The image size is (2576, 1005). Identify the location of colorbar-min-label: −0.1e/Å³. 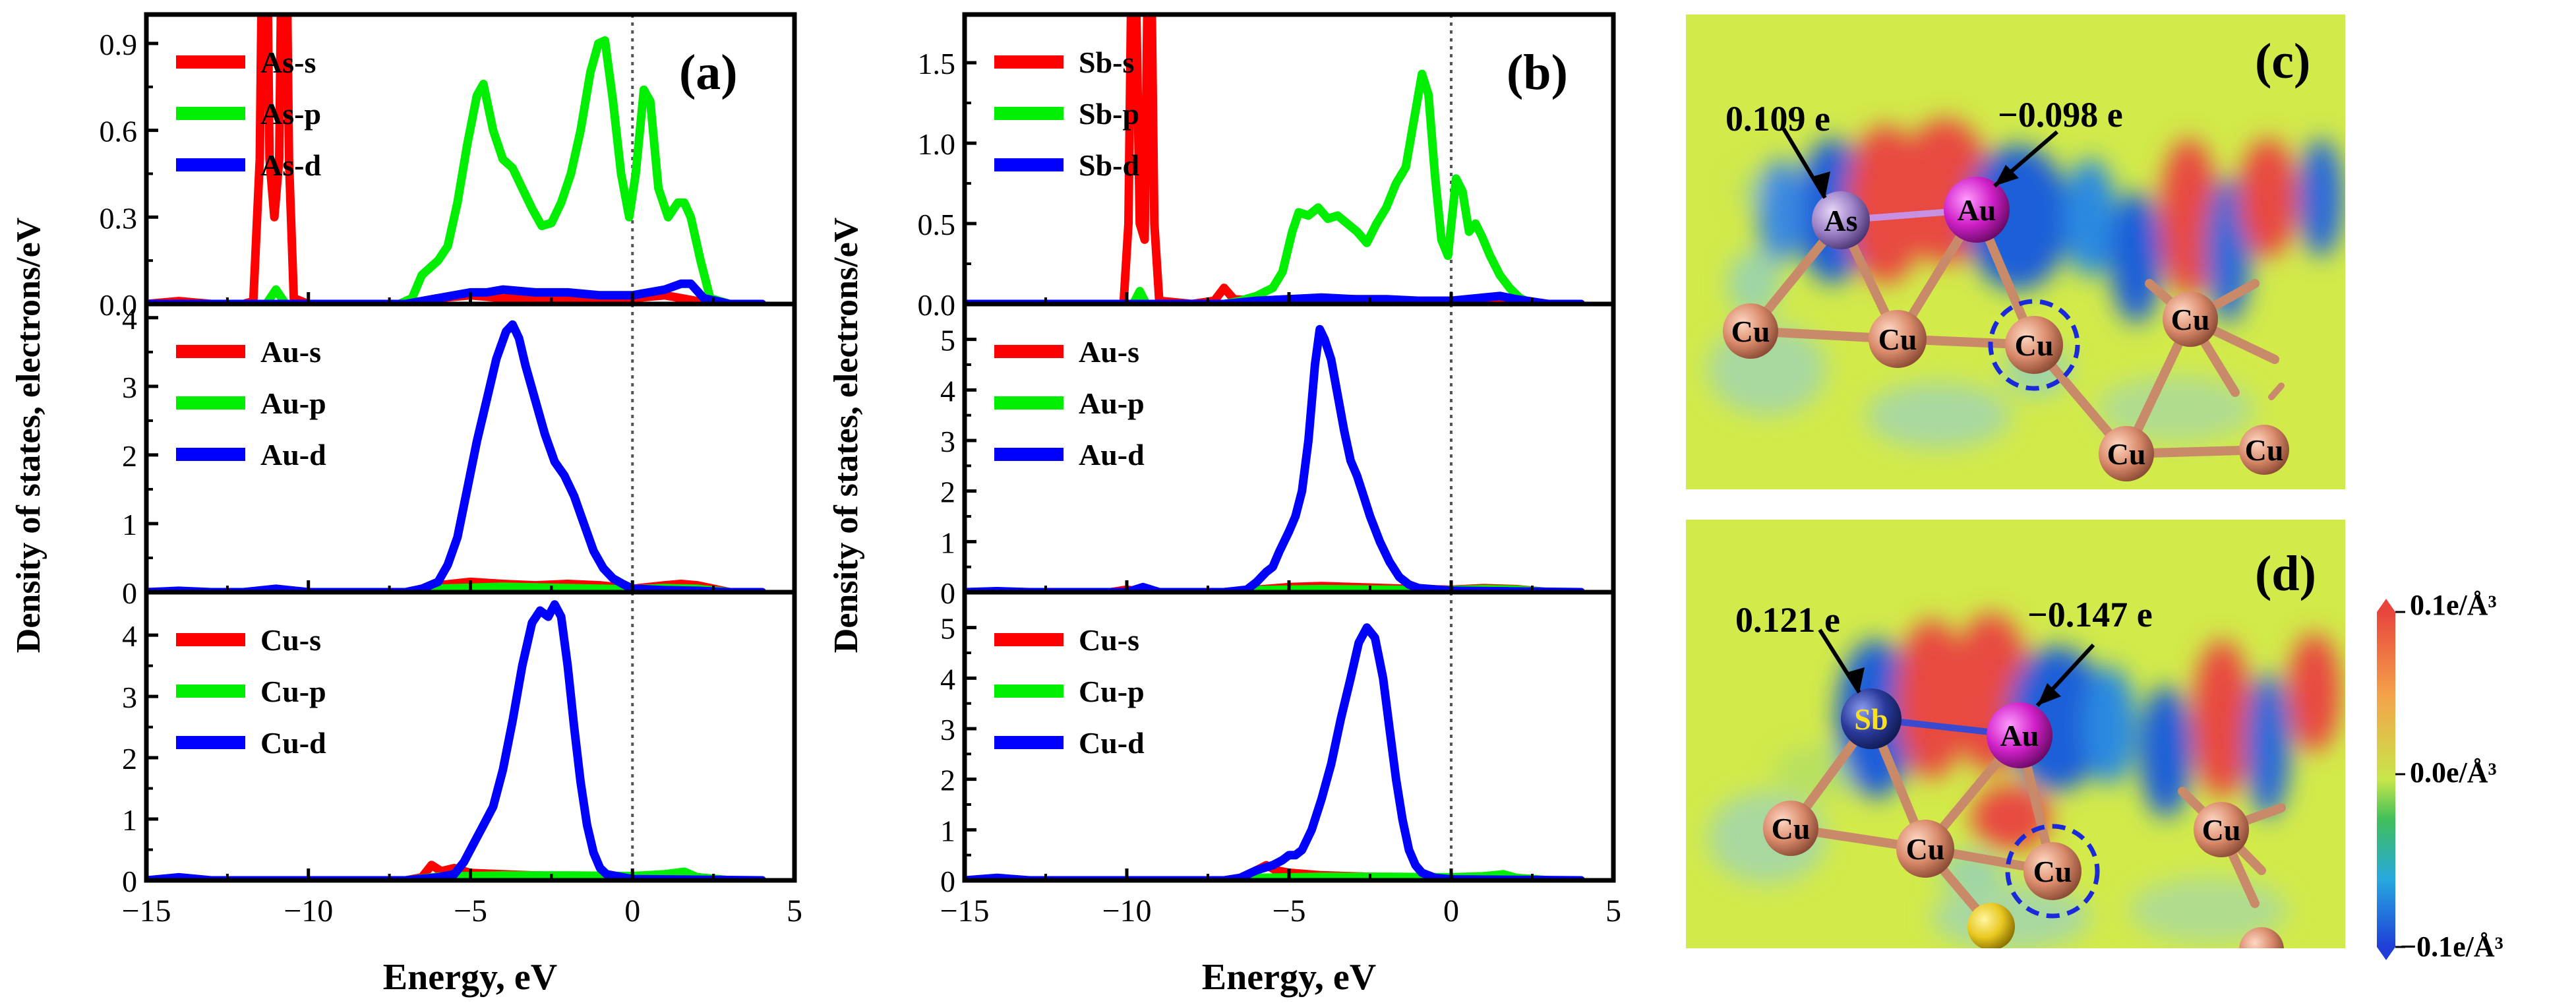
(2451, 946).